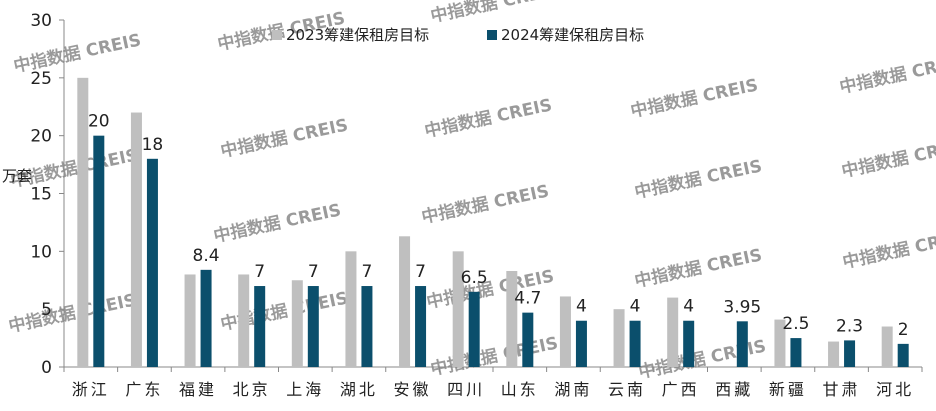 Image resolution: width=936 pixels, height=411 pixels. What do you see at coordinates (41, 137) in the screenshot?
I see `y-tick-label: 20` at bounding box center [41, 137].